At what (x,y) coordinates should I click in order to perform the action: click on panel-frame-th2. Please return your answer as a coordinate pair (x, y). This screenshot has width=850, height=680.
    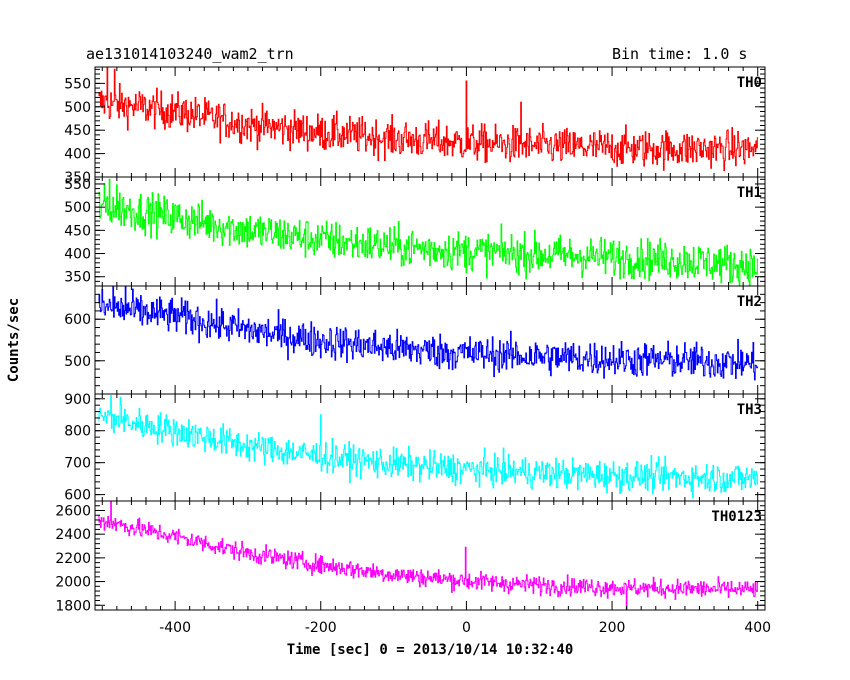
    Looking at the image, I should click on (430, 340).